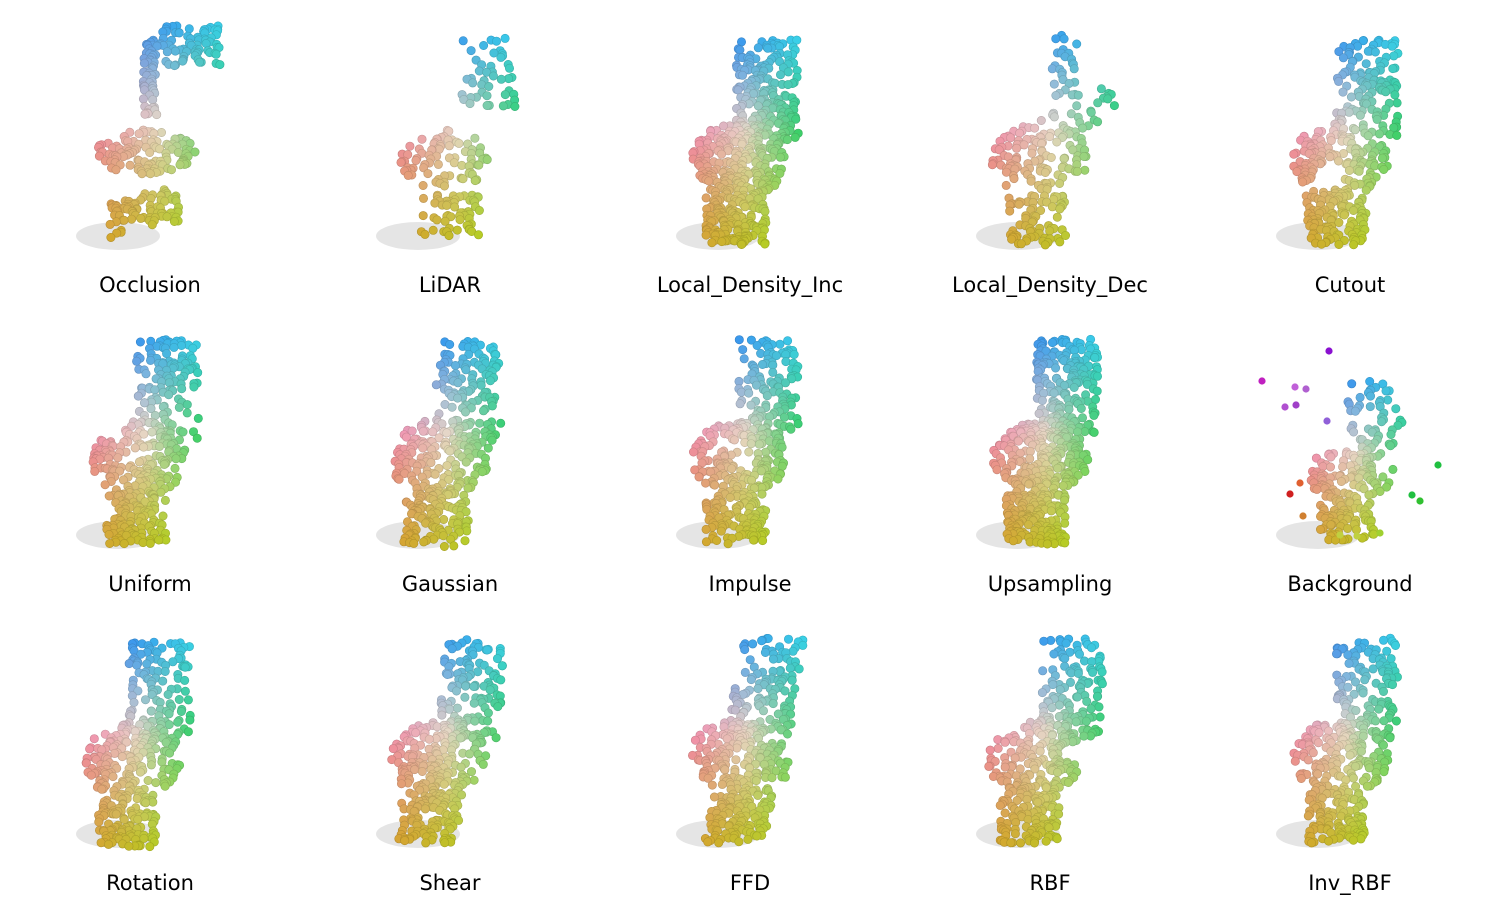  Describe the element at coordinates (1350, 150) in the screenshot. I see `panel-cutout: Cutout` at that location.